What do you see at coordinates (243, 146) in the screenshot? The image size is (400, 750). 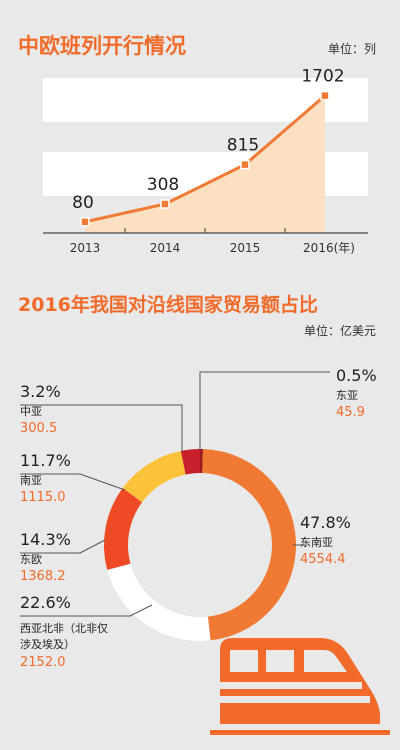 I see `data-label: 815` at bounding box center [243, 146].